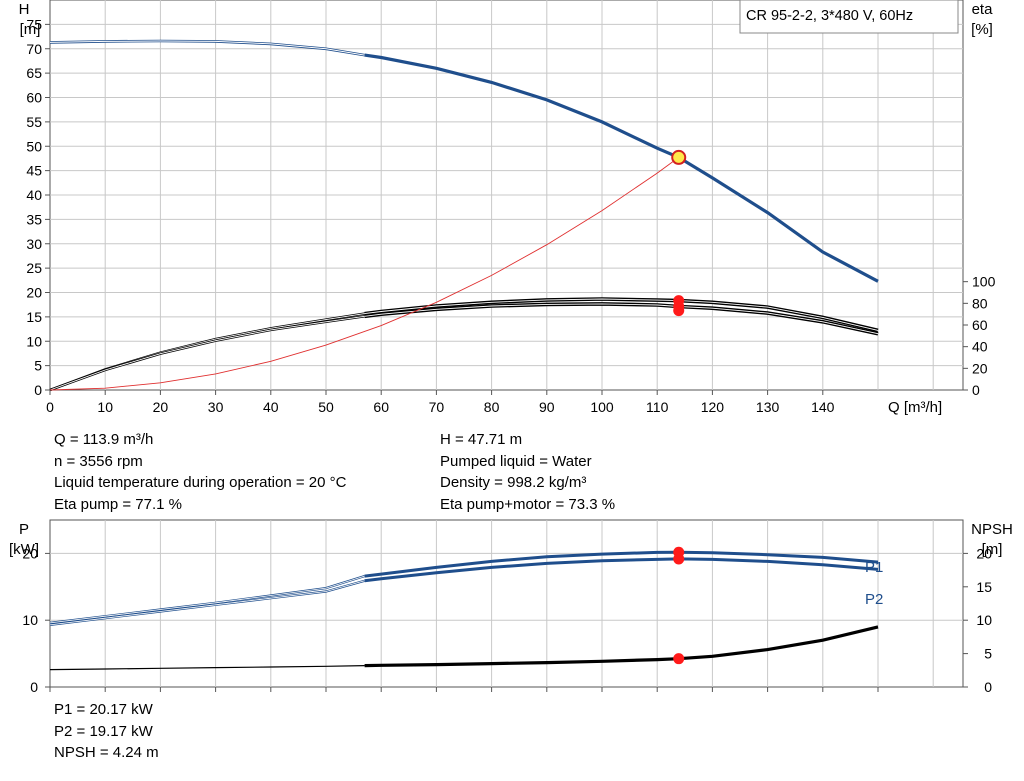  I want to click on info-npsh: NPSH = 4.24 m, so click(106, 753).